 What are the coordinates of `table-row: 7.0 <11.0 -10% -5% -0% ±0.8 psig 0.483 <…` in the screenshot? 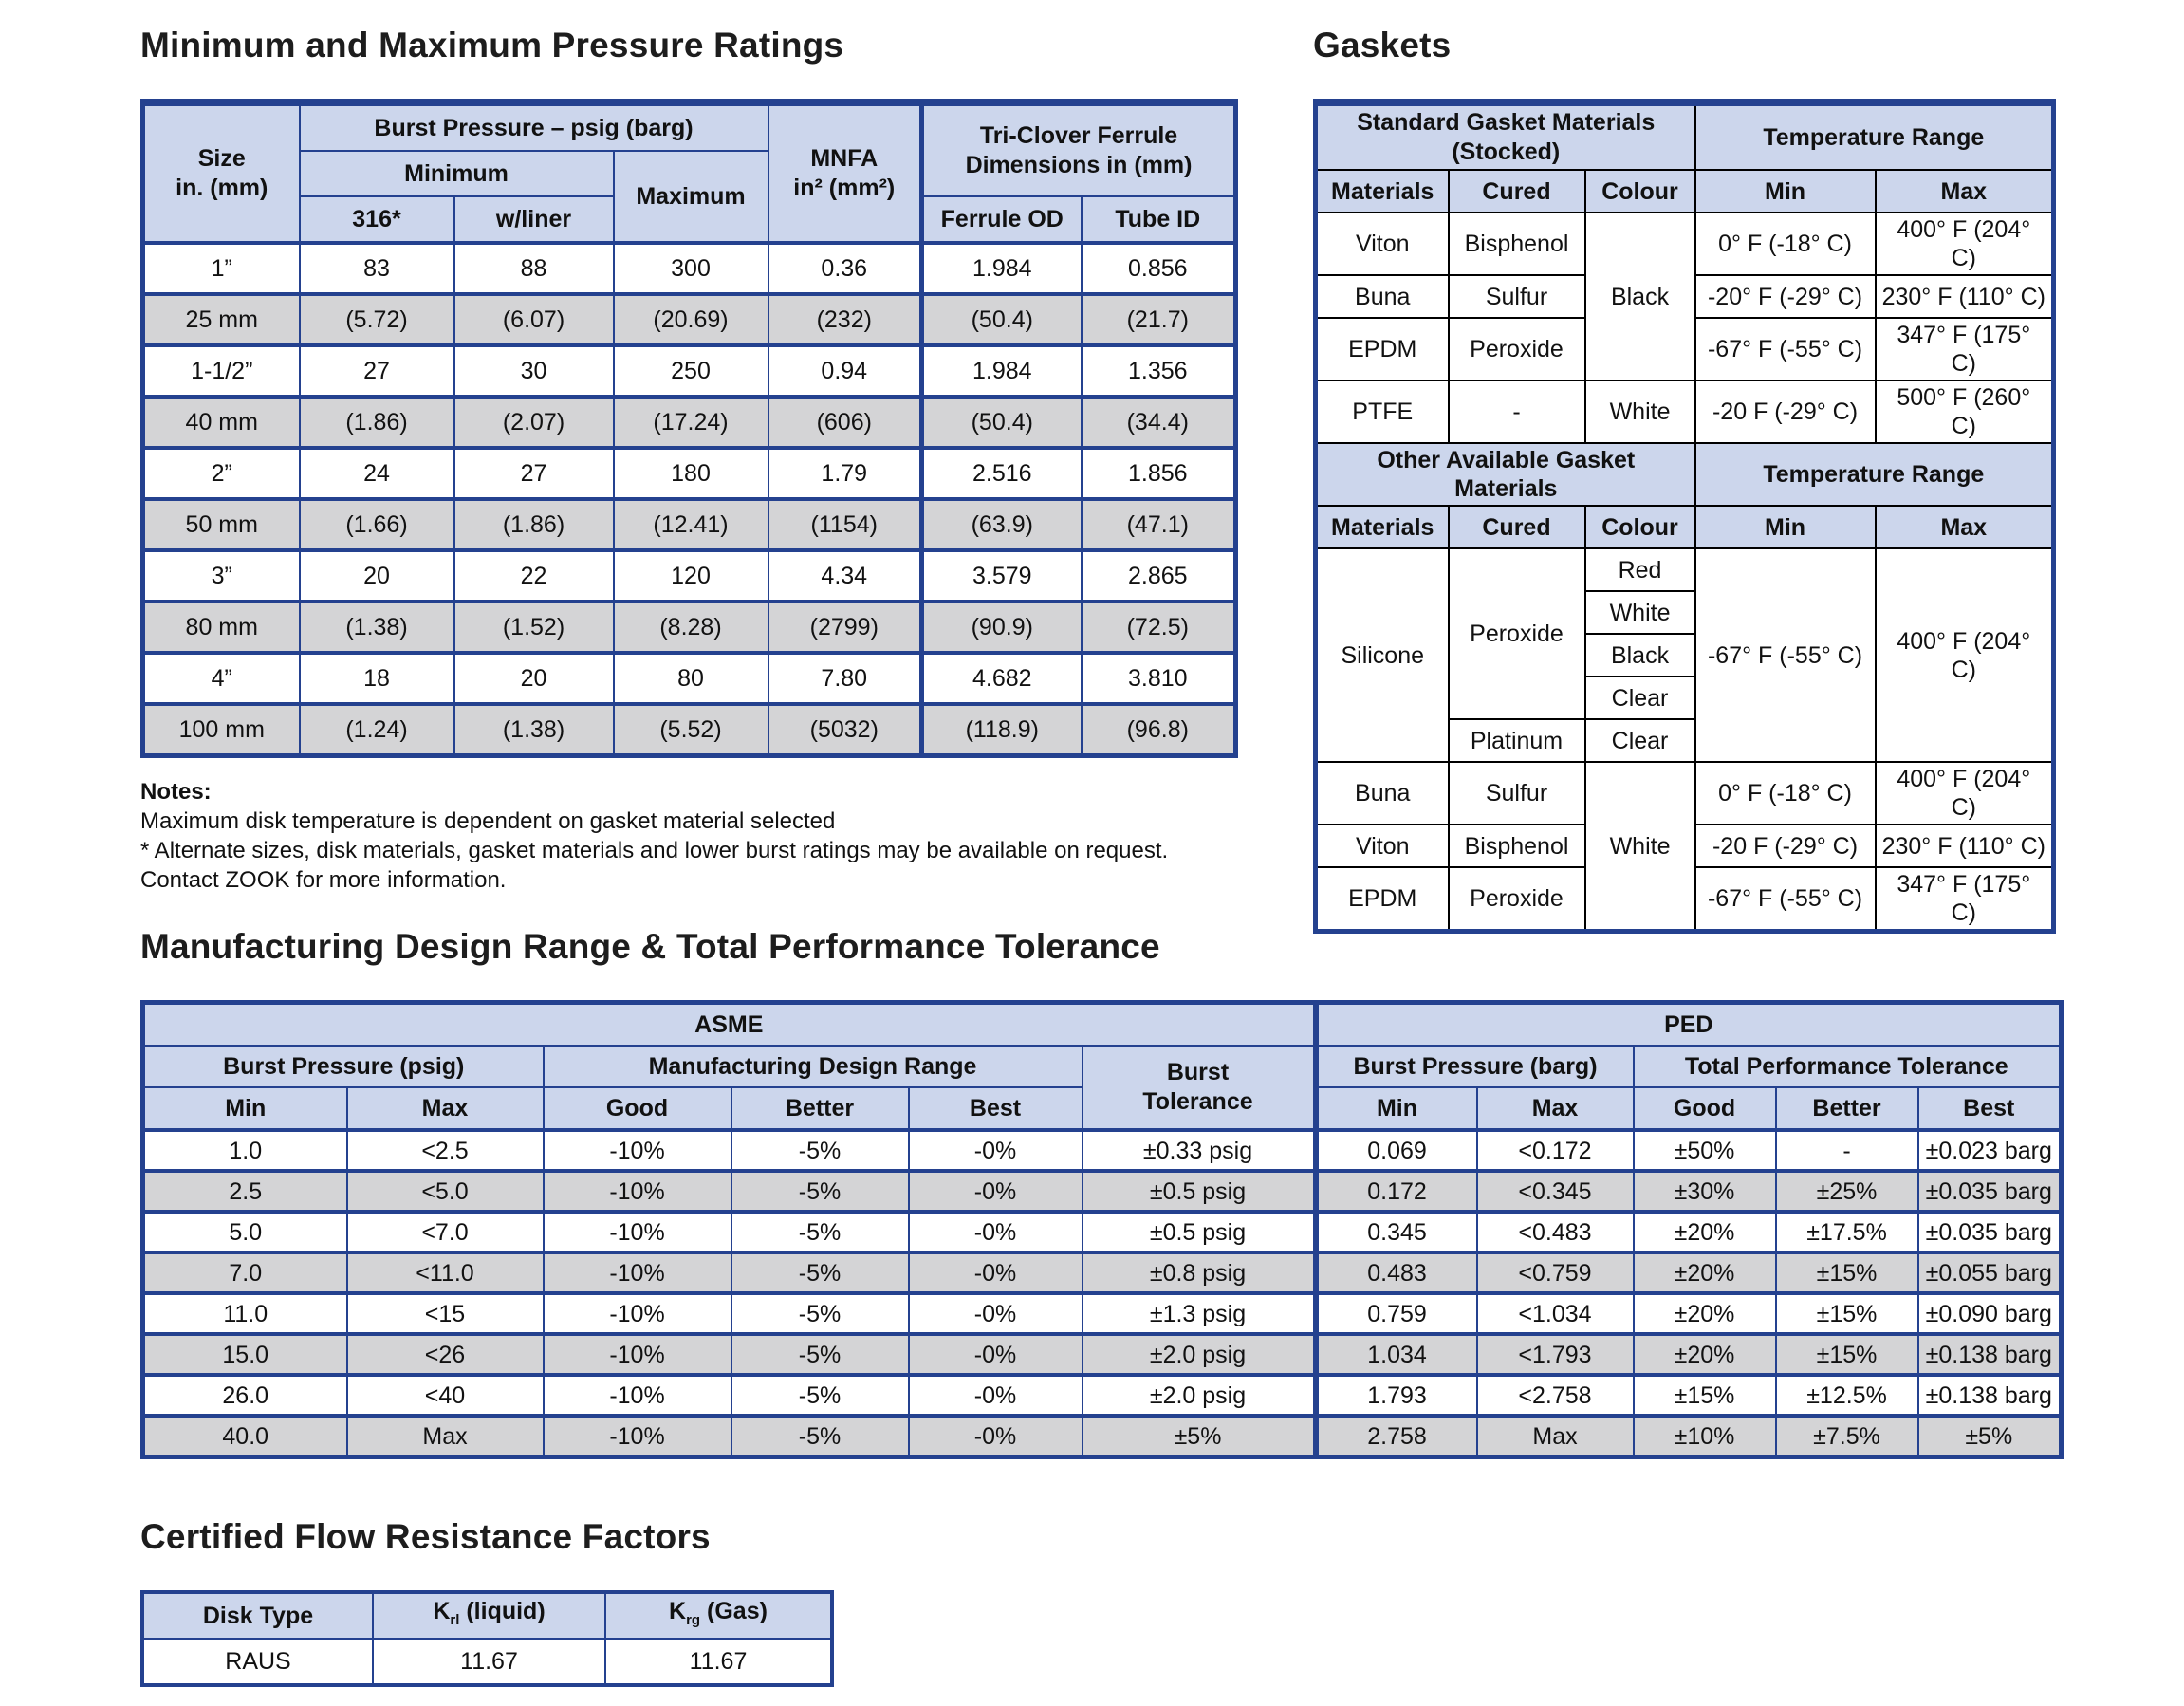 It's located at (1102, 1273).